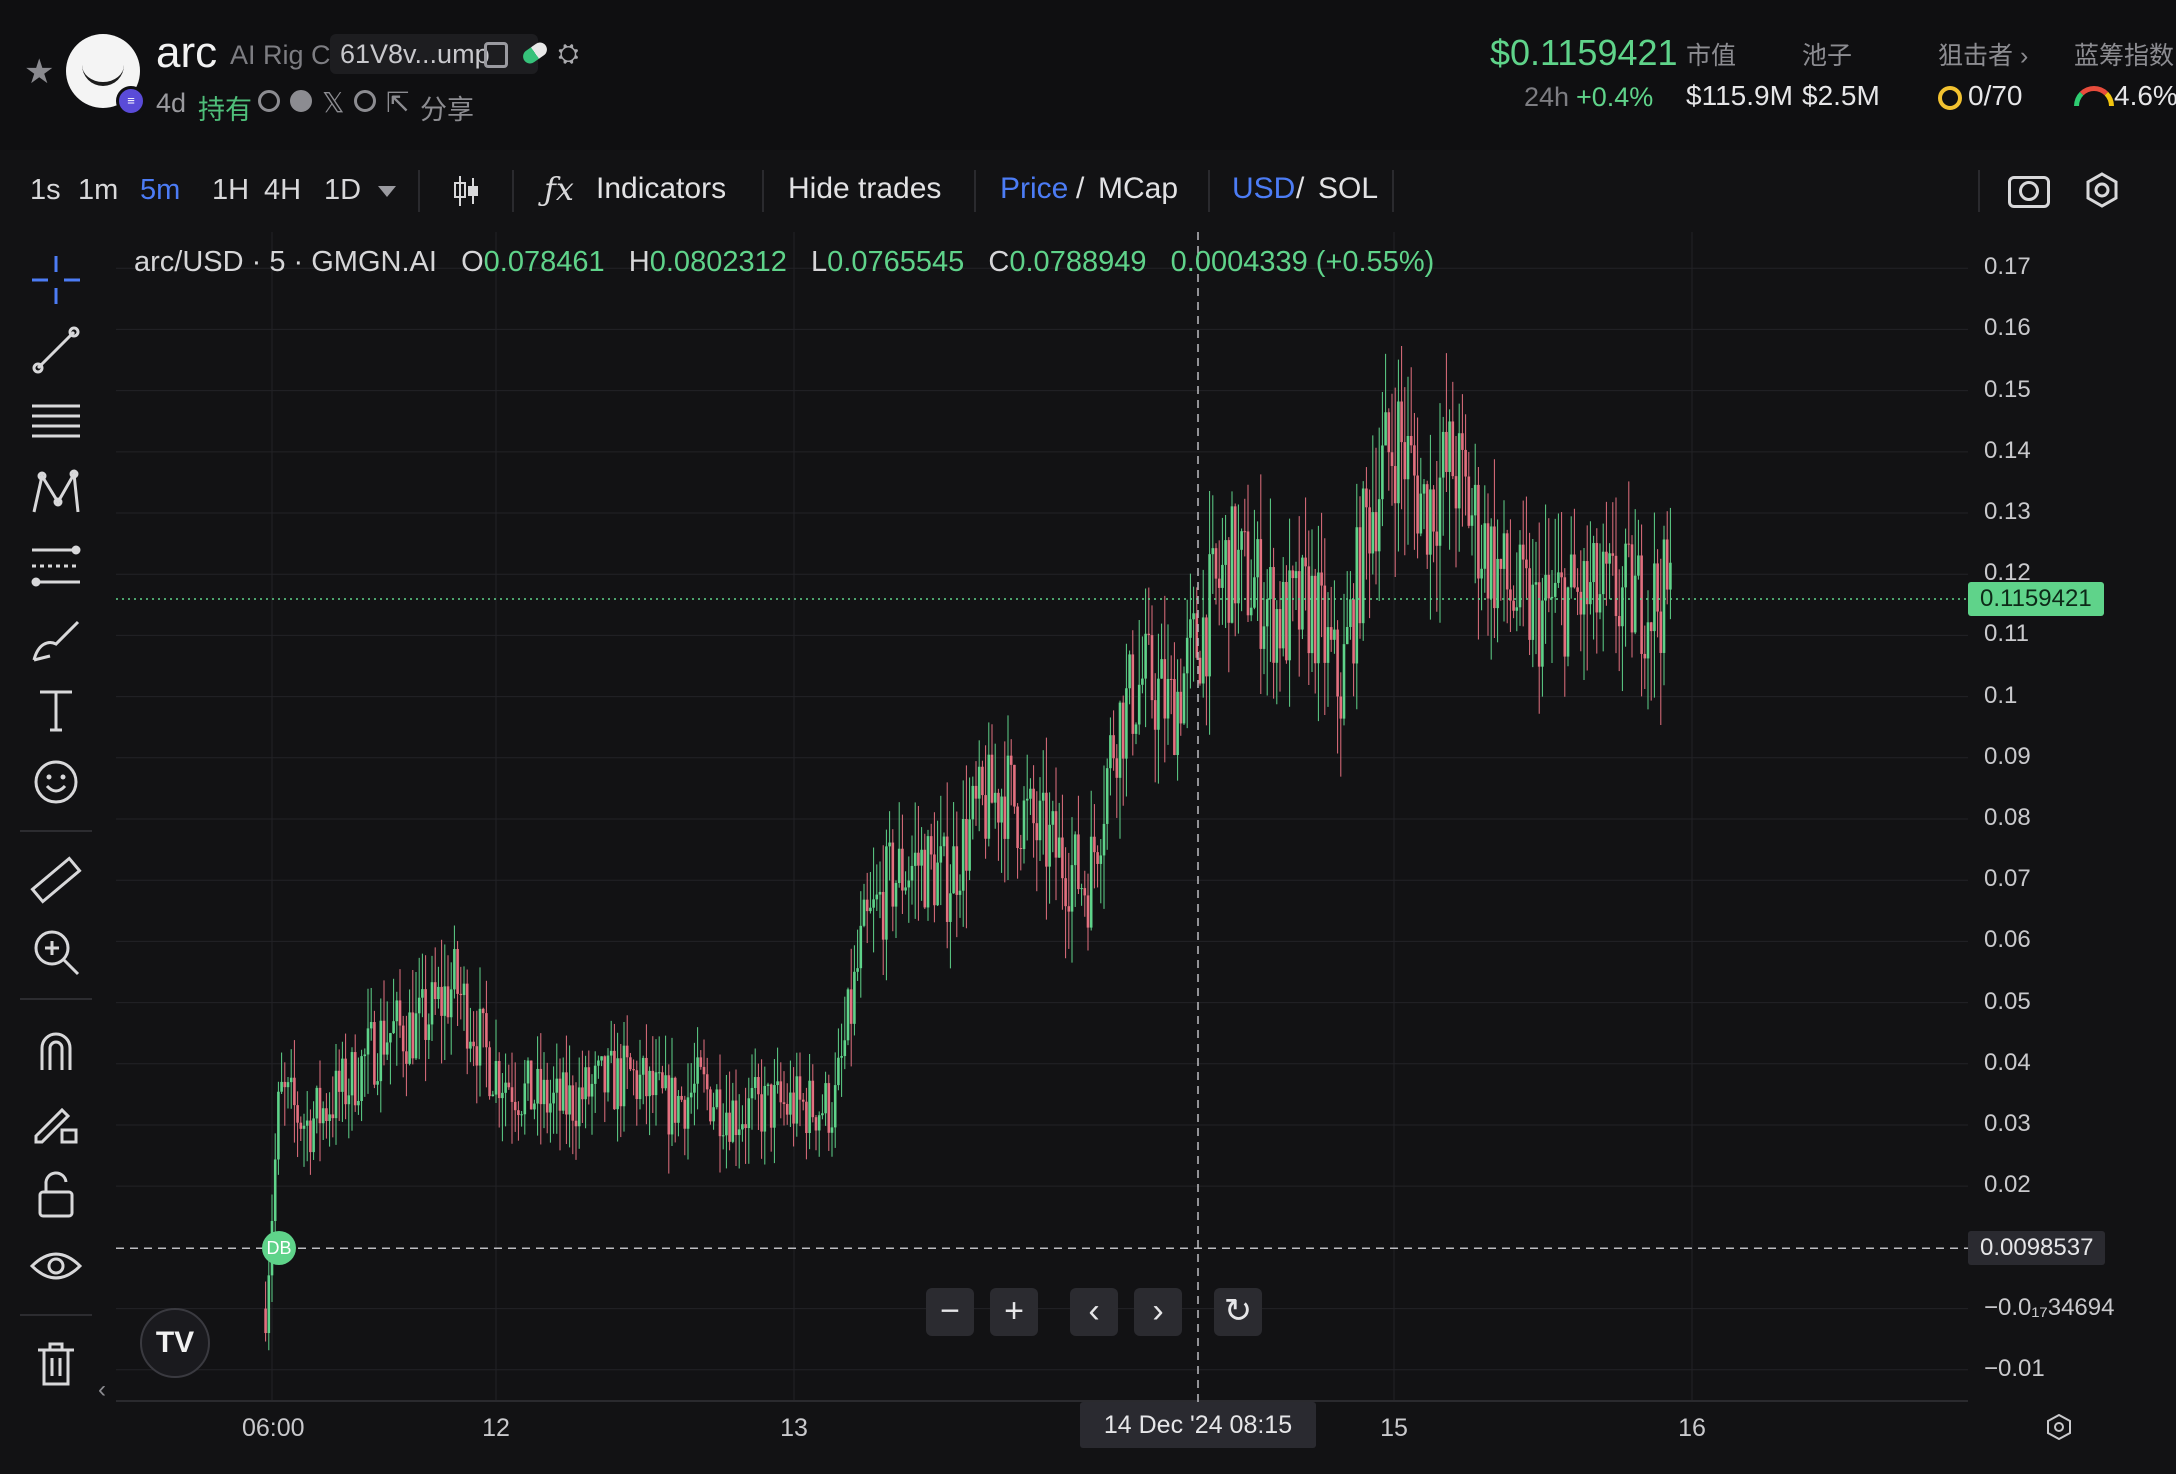 This screenshot has width=2176, height=1474. What do you see at coordinates (56, 782) in the screenshot?
I see `emoji-tool-icon` at bounding box center [56, 782].